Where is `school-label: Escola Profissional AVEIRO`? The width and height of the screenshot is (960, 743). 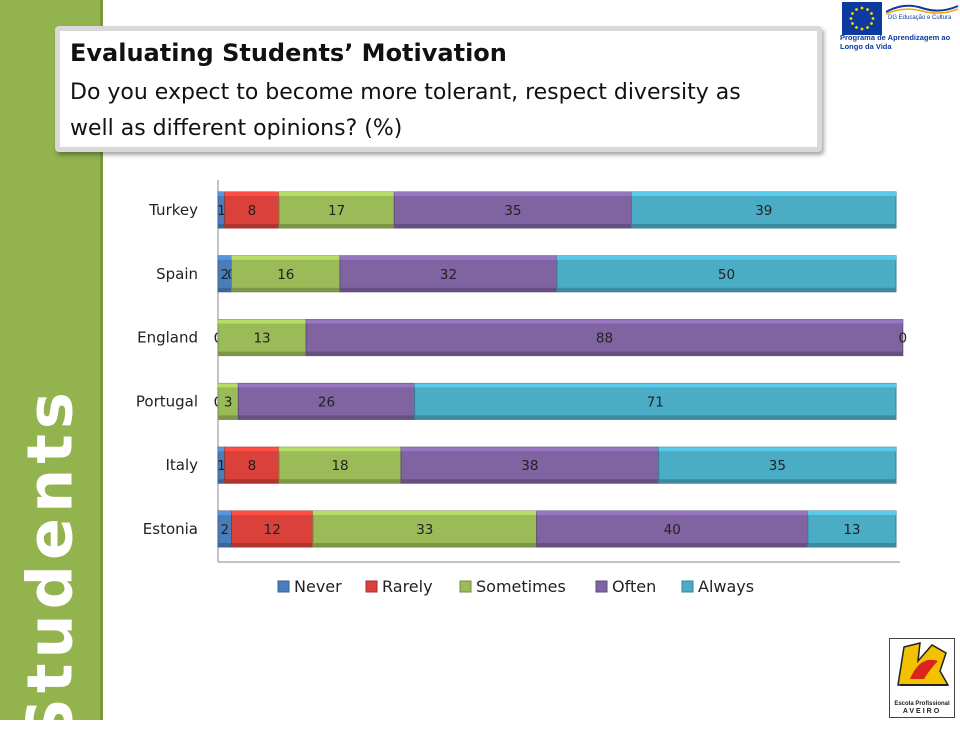
school-label: Escola Profissional AVEIRO is located at coordinates (922, 708).